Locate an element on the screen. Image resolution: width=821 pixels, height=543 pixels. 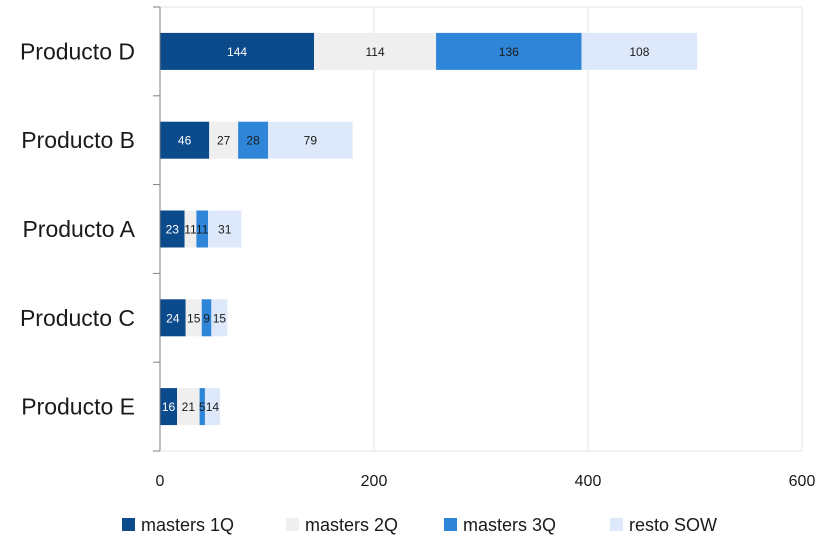
category-label: Producto E is located at coordinates (78, 407).